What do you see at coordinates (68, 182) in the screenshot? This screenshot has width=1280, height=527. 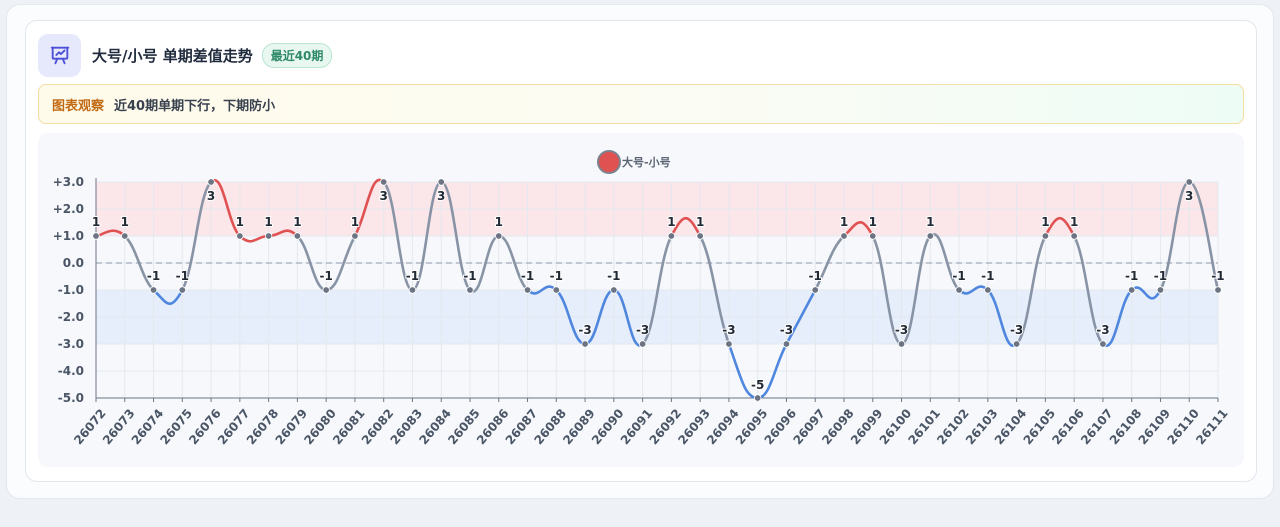 I see `y-tick-label: +3.0` at bounding box center [68, 182].